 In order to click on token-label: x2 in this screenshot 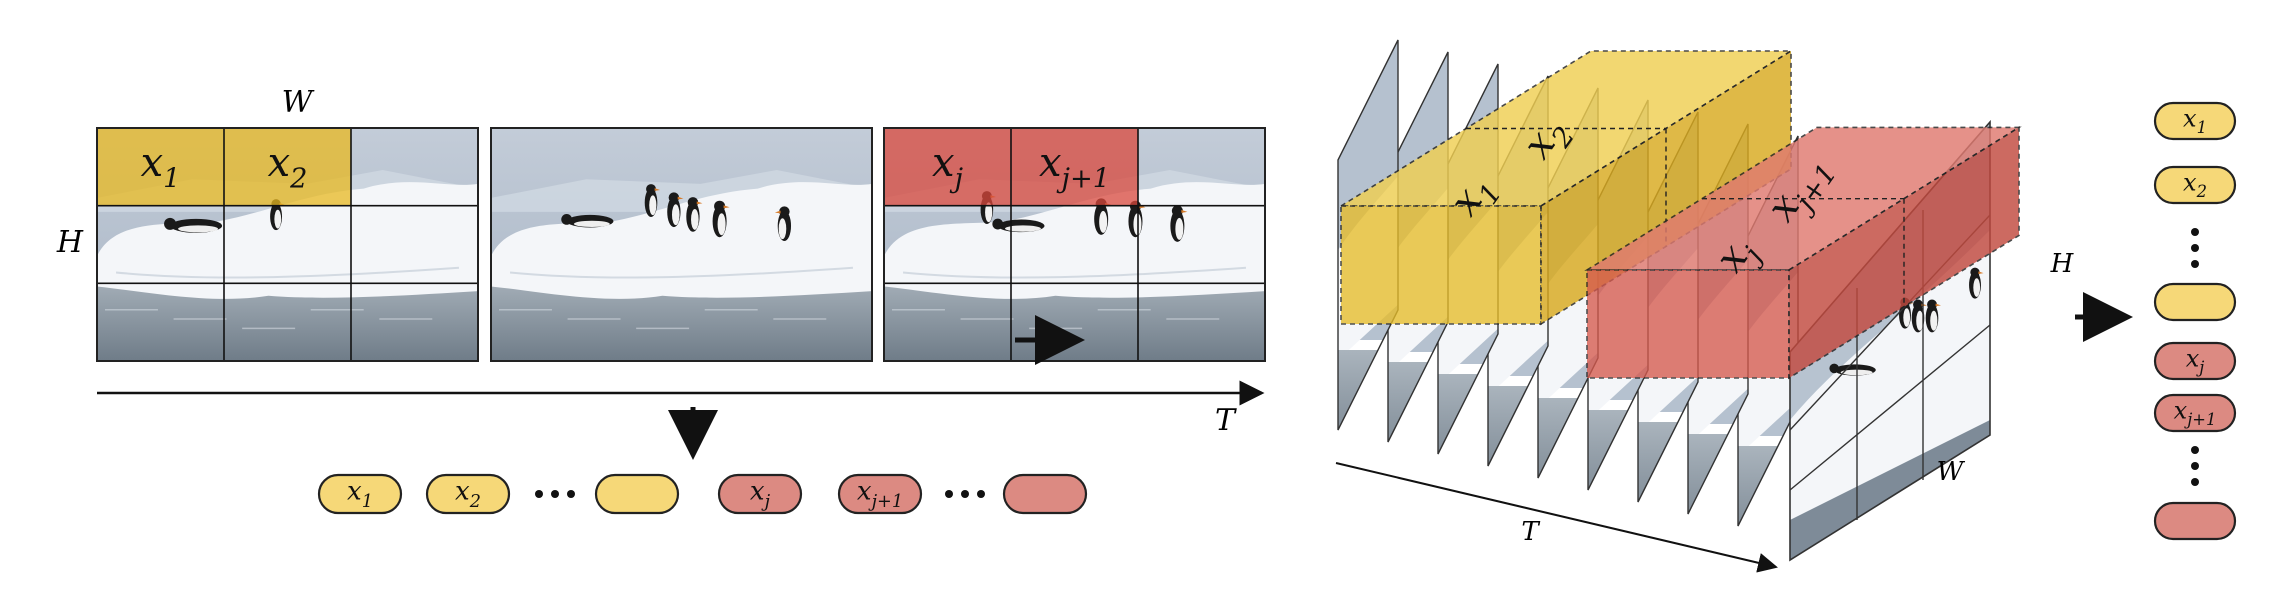, I will do `click(468, 494)`.